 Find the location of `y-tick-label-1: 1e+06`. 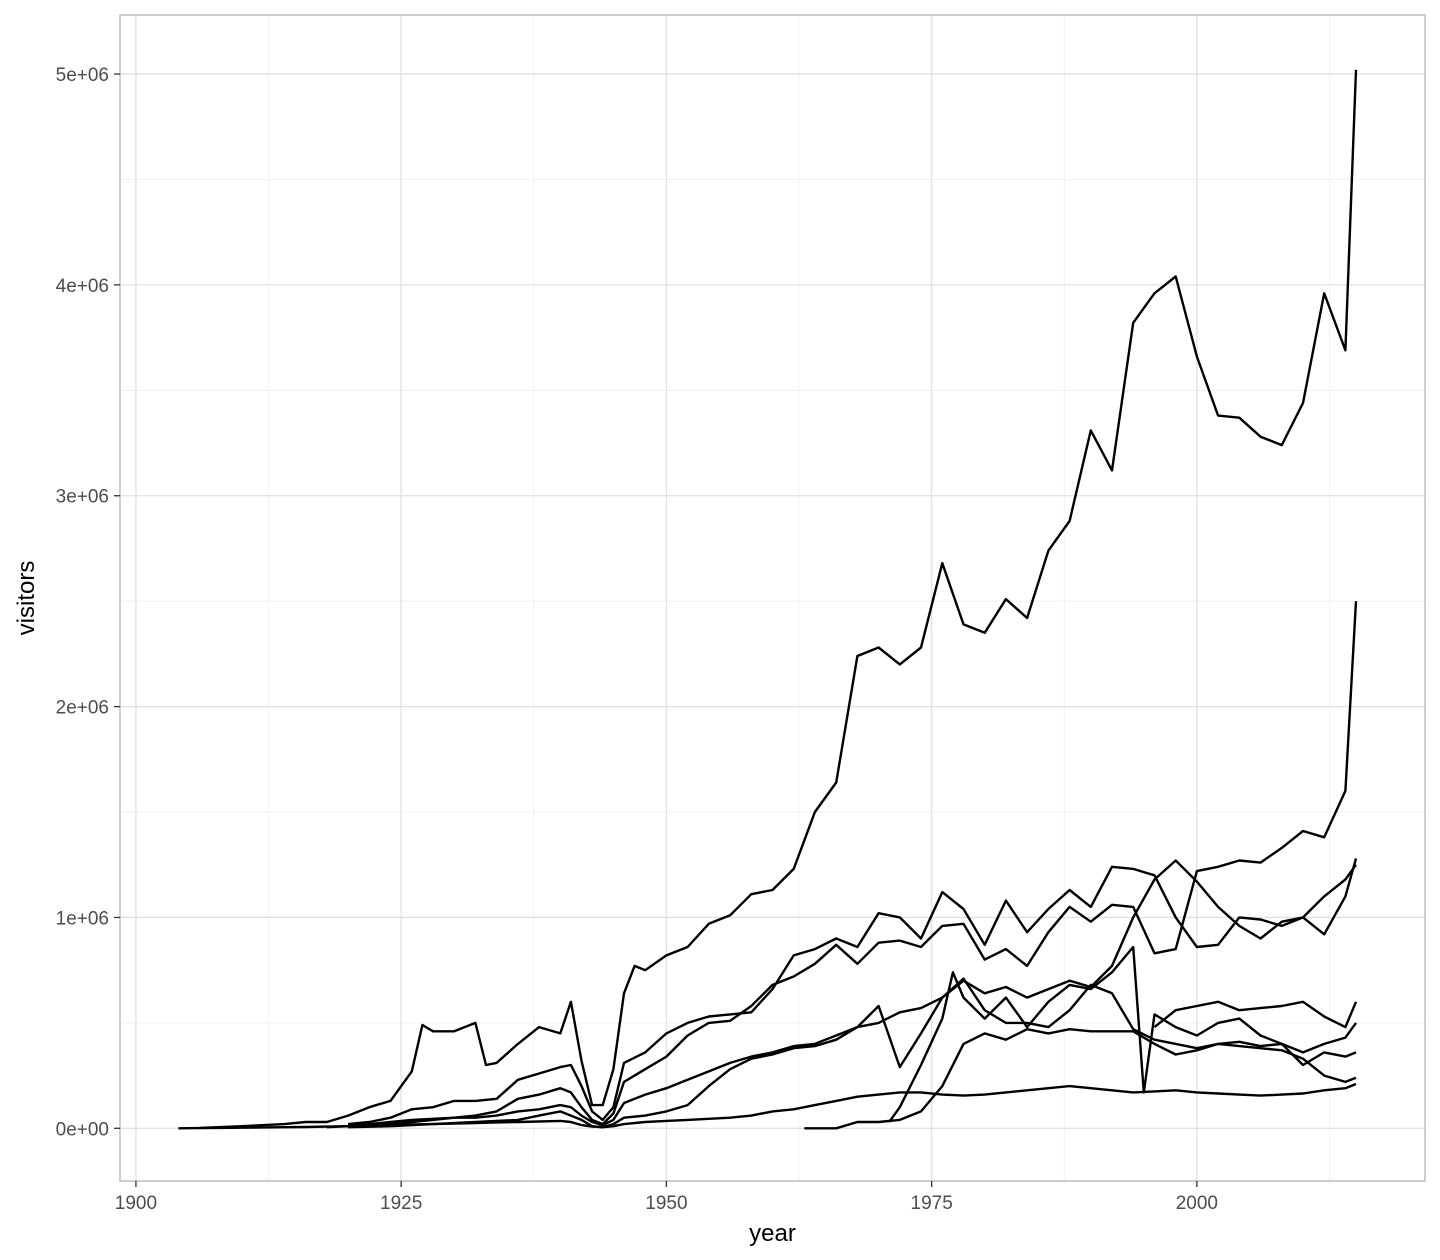

y-tick-label-1: 1e+06 is located at coordinates (82, 918).